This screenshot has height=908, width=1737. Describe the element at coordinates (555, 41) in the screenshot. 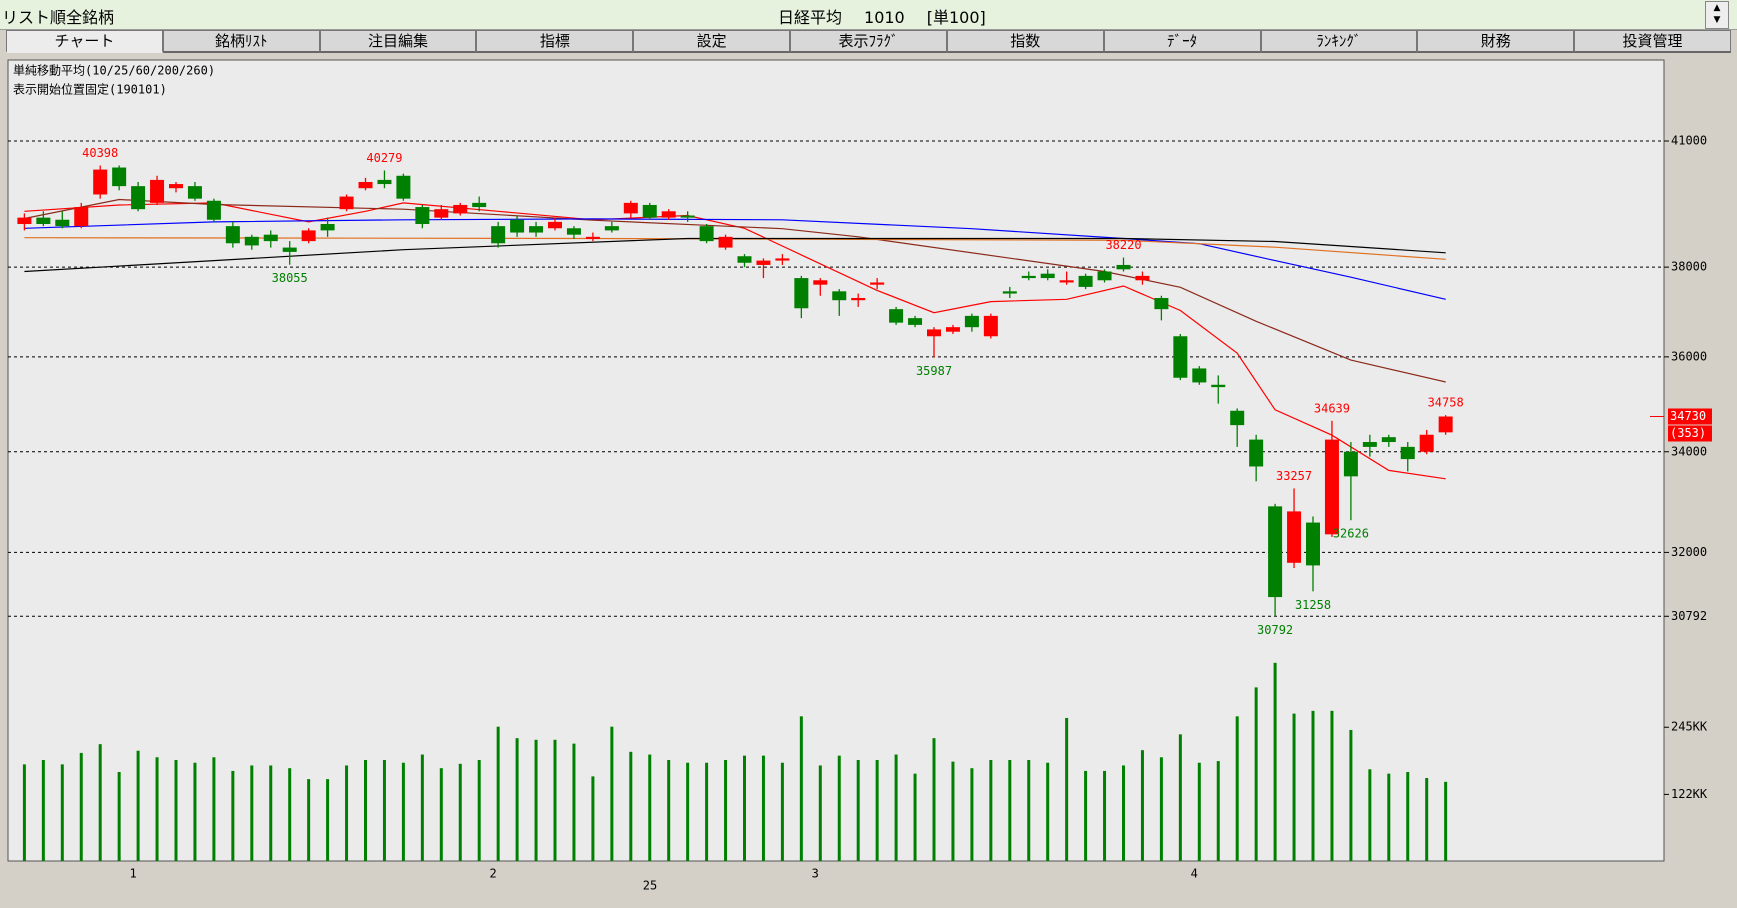

I see `tab: 指標` at that location.